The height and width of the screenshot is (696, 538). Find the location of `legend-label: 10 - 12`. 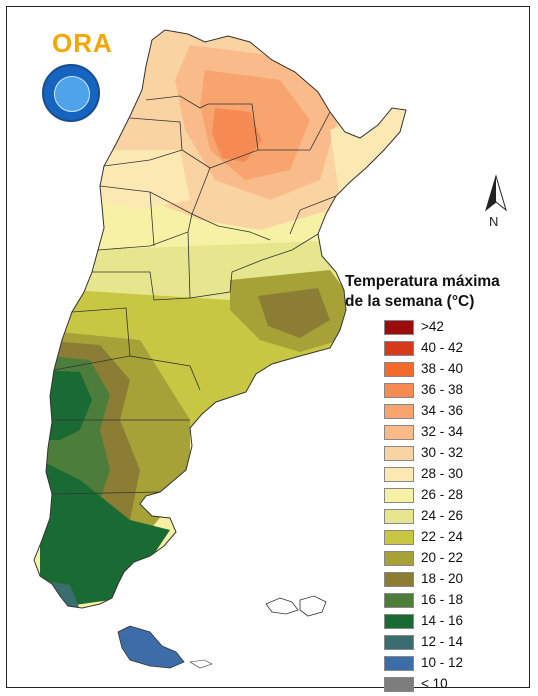

legend-label: 10 - 12 is located at coordinates (442, 662).